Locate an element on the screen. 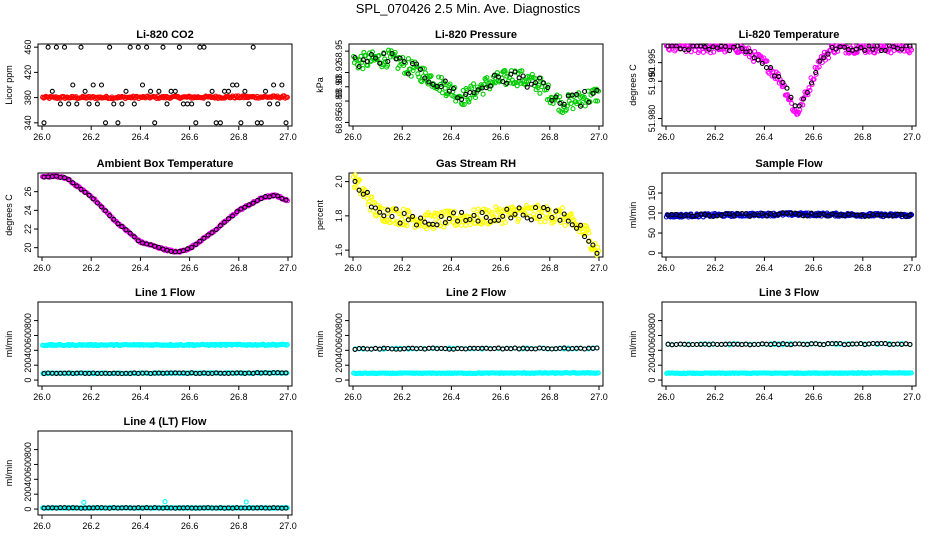 This screenshot has width=936, height=540. x-tick-label: 26.8 is located at coordinates (239, 137).